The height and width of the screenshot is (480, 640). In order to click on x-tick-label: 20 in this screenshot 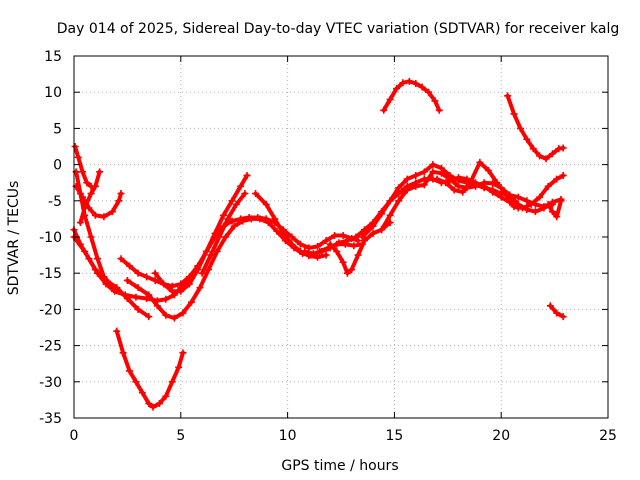, I will do `click(501, 436)`.